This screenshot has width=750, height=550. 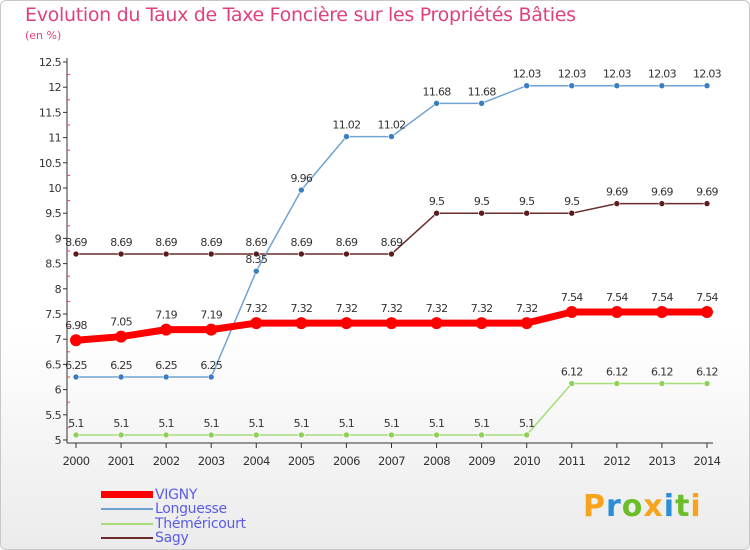 What do you see at coordinates (53, 264) in the screenshot?
I see `y-tick-label: 8.5` at bounding box center [53, 264].